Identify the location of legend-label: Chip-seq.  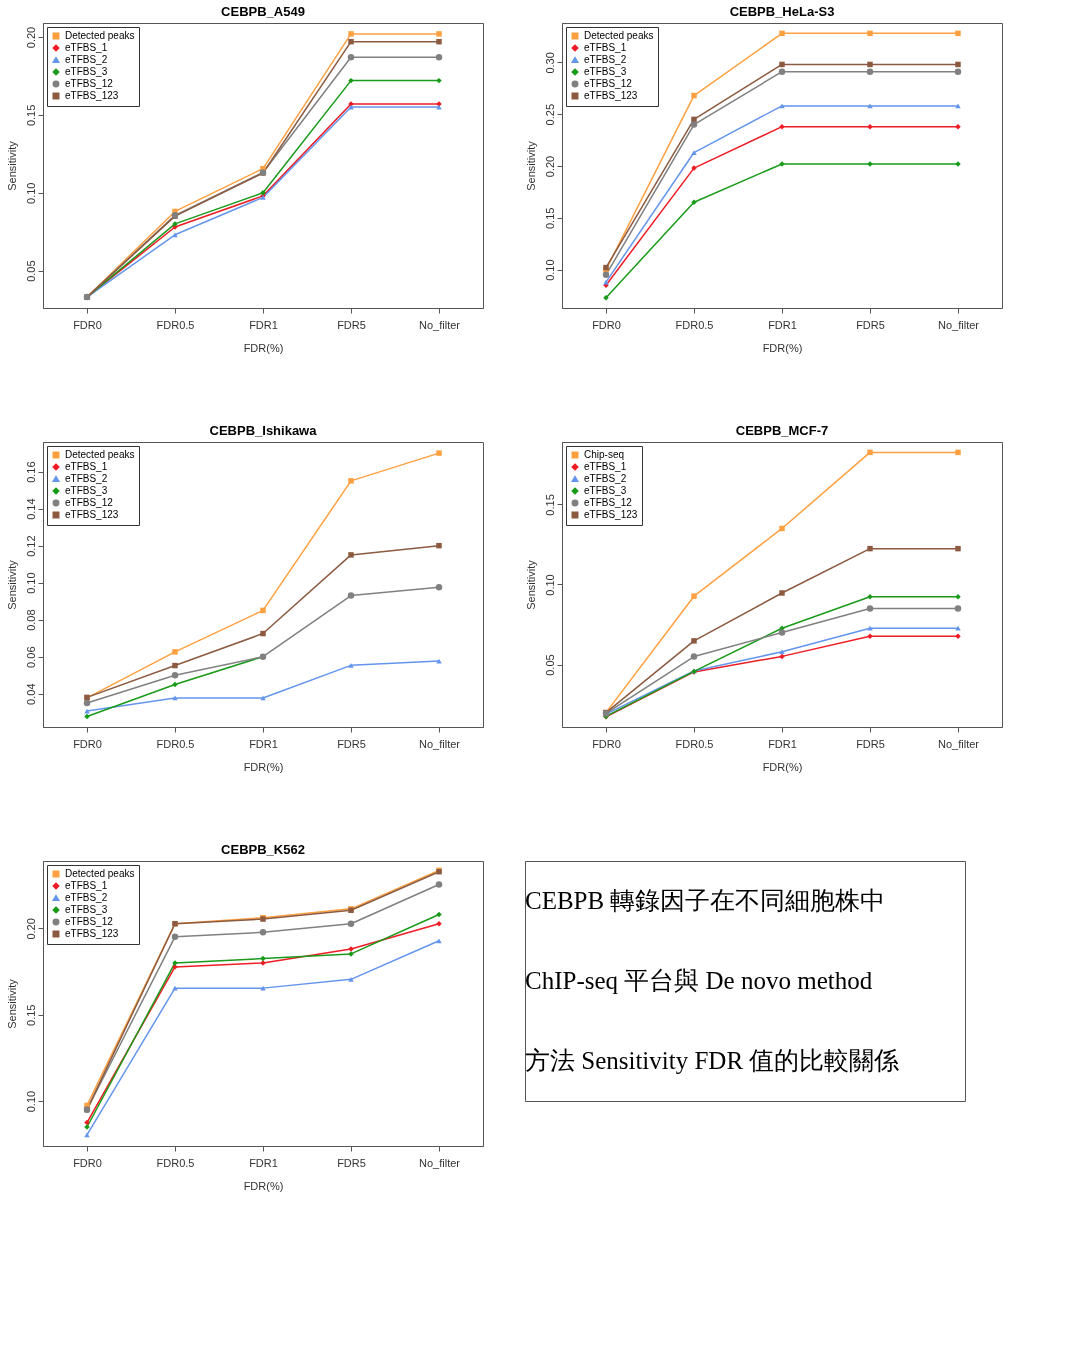
(604, 454).